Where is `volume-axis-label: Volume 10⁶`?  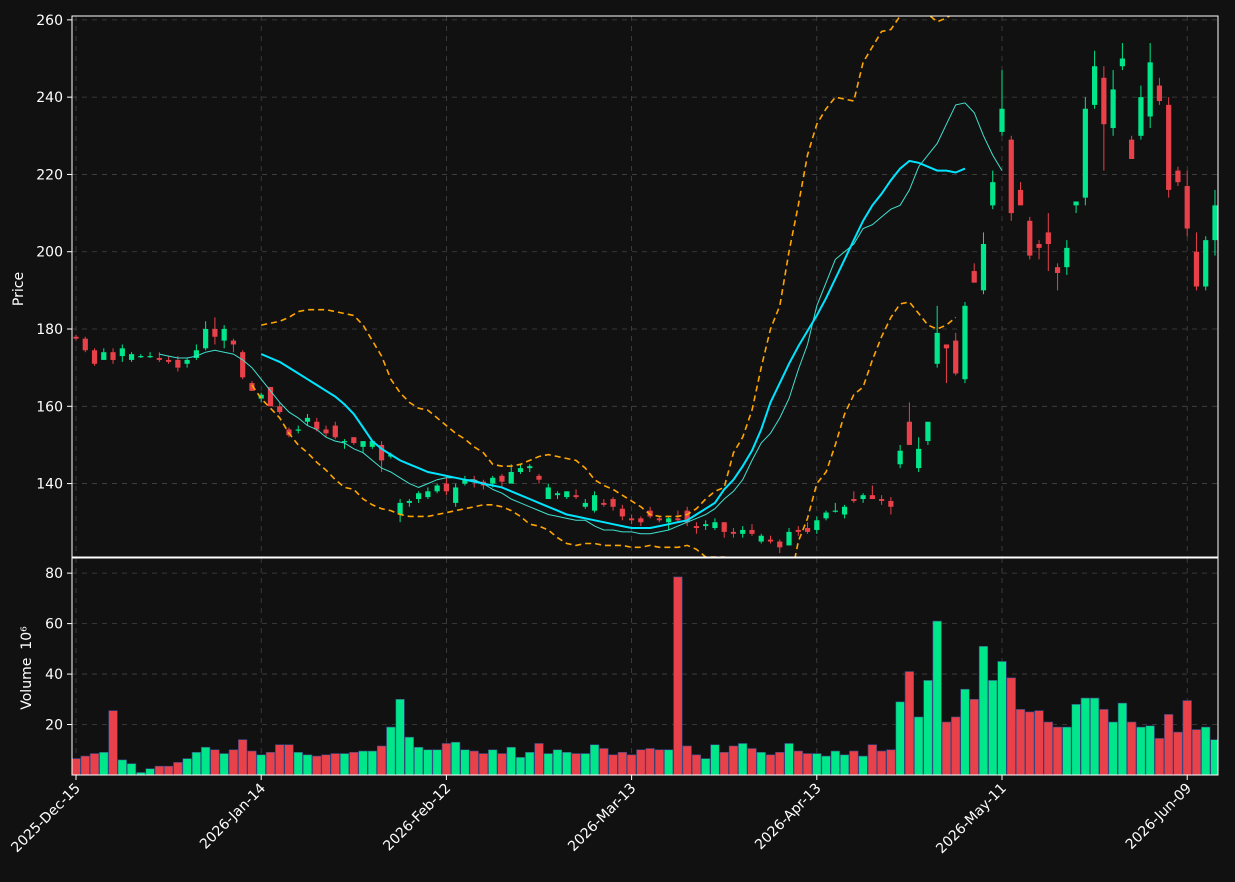
volume-axis-label: Volume 10⁶ is located at coordinates (27, 668).